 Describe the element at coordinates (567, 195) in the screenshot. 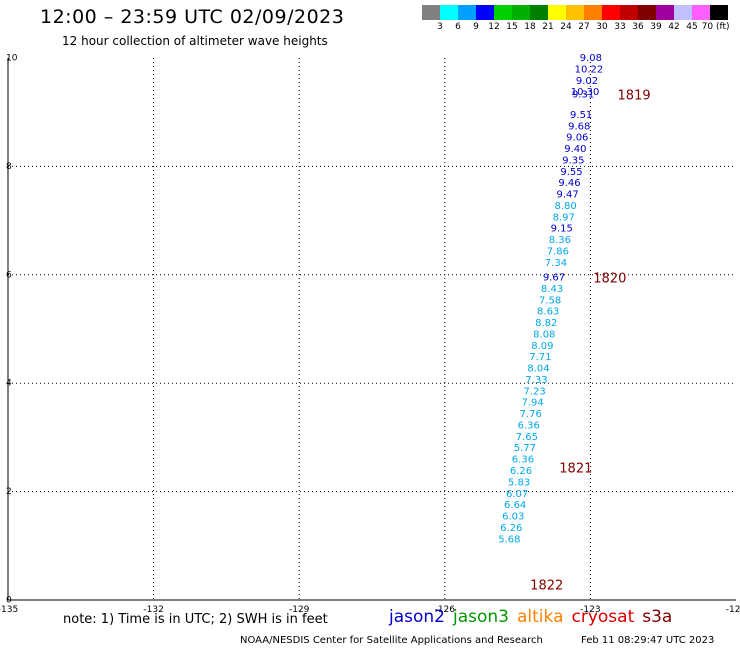

I see `wave-height-value: 9.47` at that location.